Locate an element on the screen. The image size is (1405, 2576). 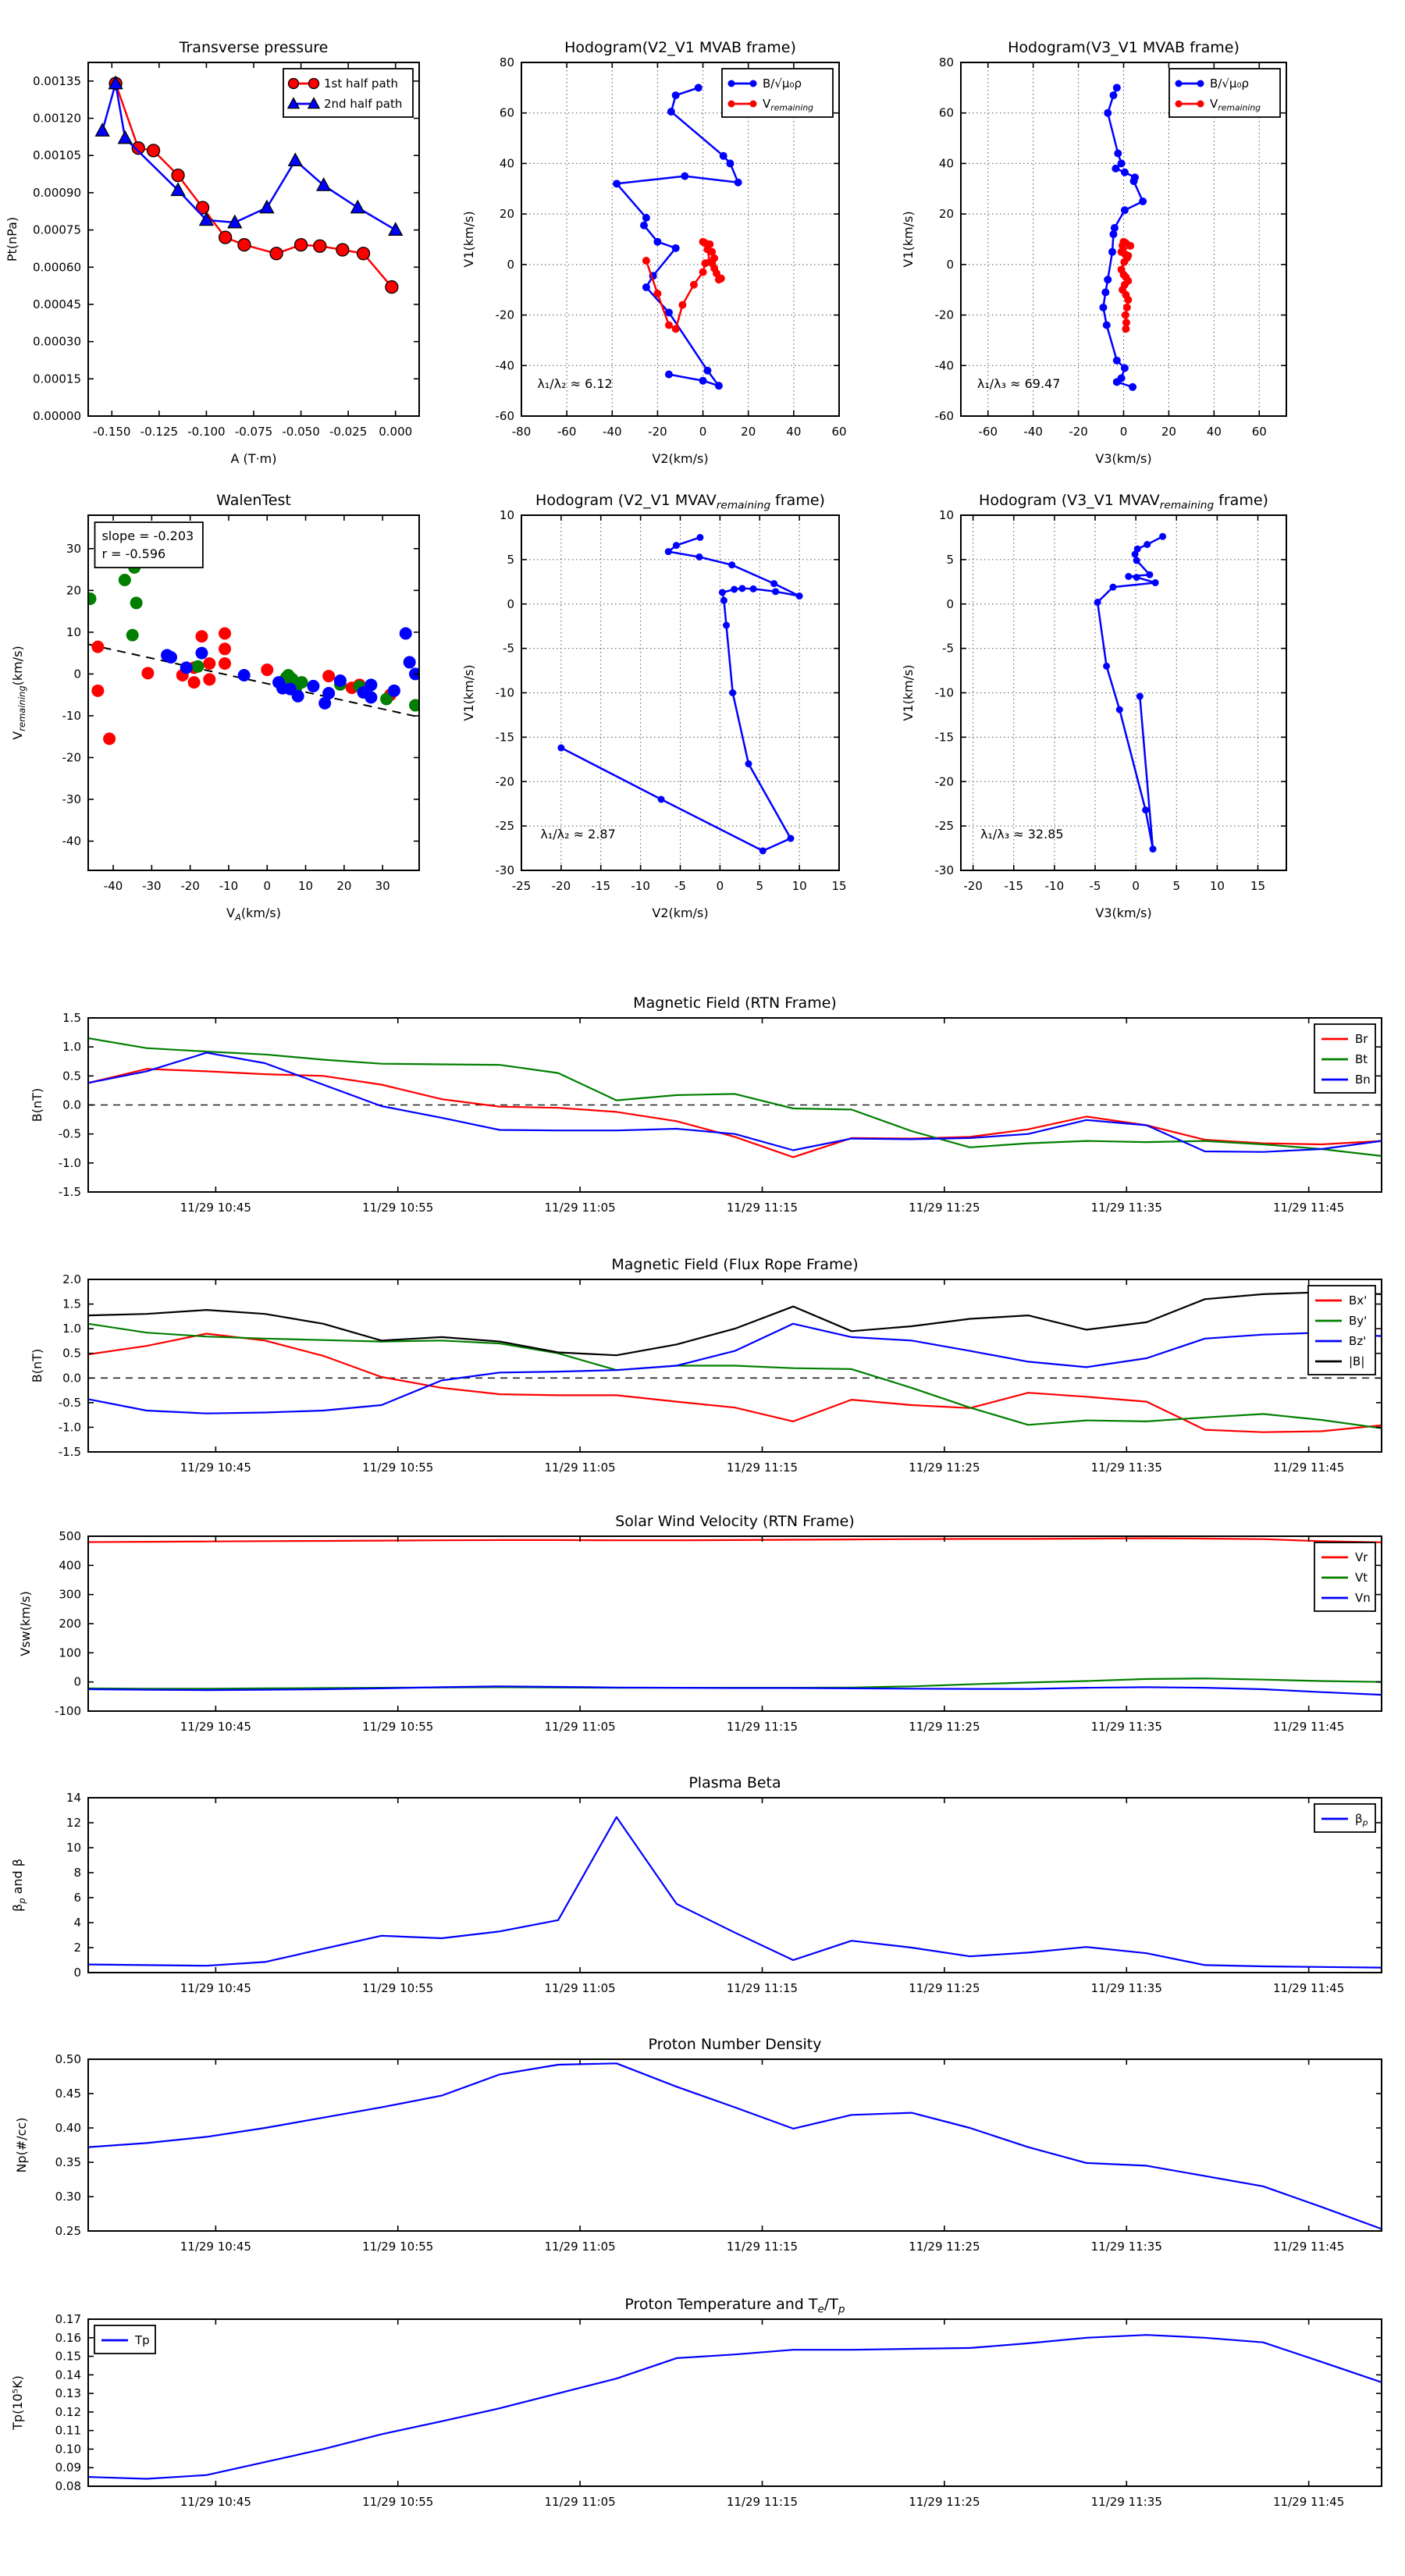
y-tick-label: 0.25 is located at coordinates (68, 2231).